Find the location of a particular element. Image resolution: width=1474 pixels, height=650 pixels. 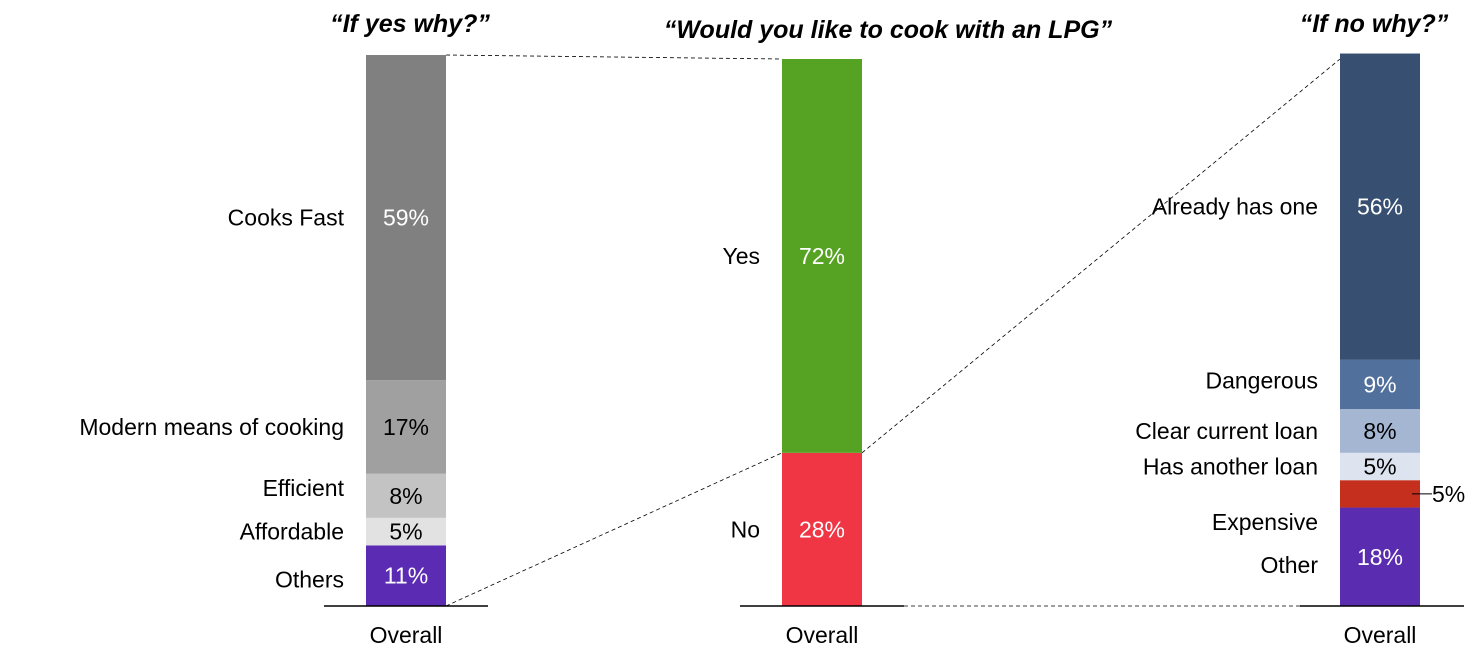

series-label: Clear current loan is located at coordinates (1226, 431).